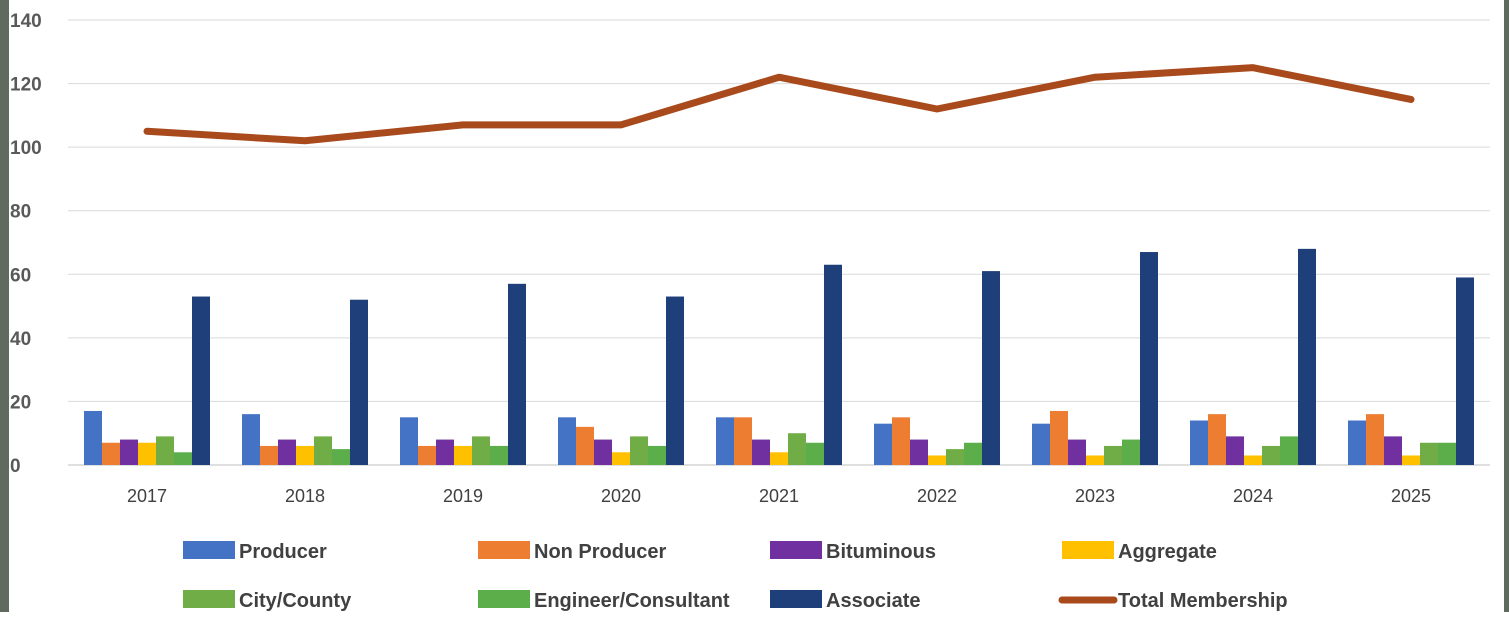  Describe the element at coordinates (955, 457) in the screenshot. I see `bar-city-county-2022` at that location.